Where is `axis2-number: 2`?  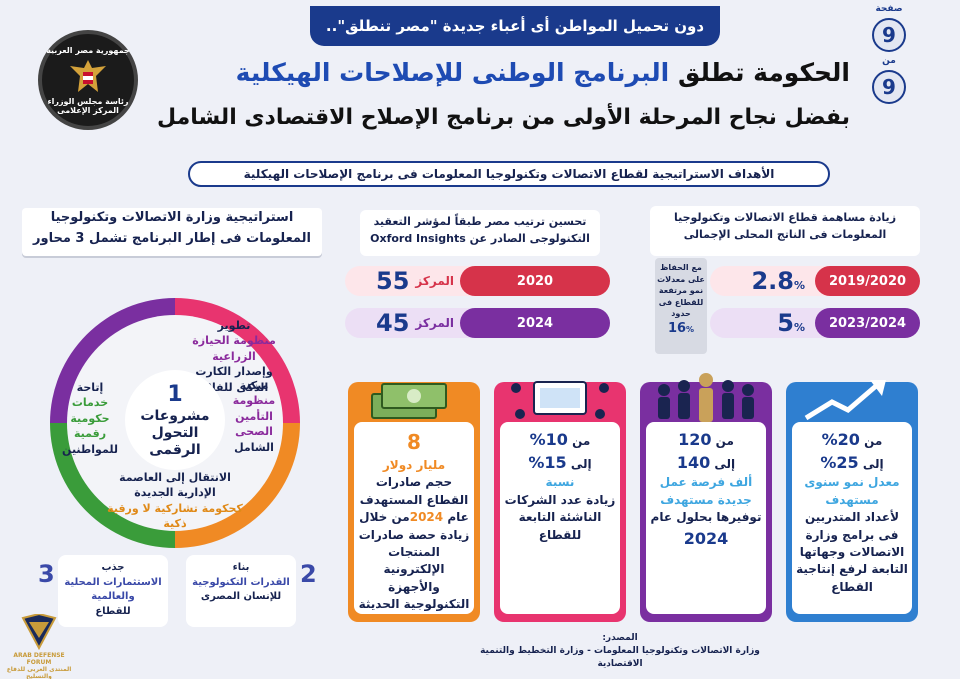 axis2-number: 2 is located at coordinates (308, 574).